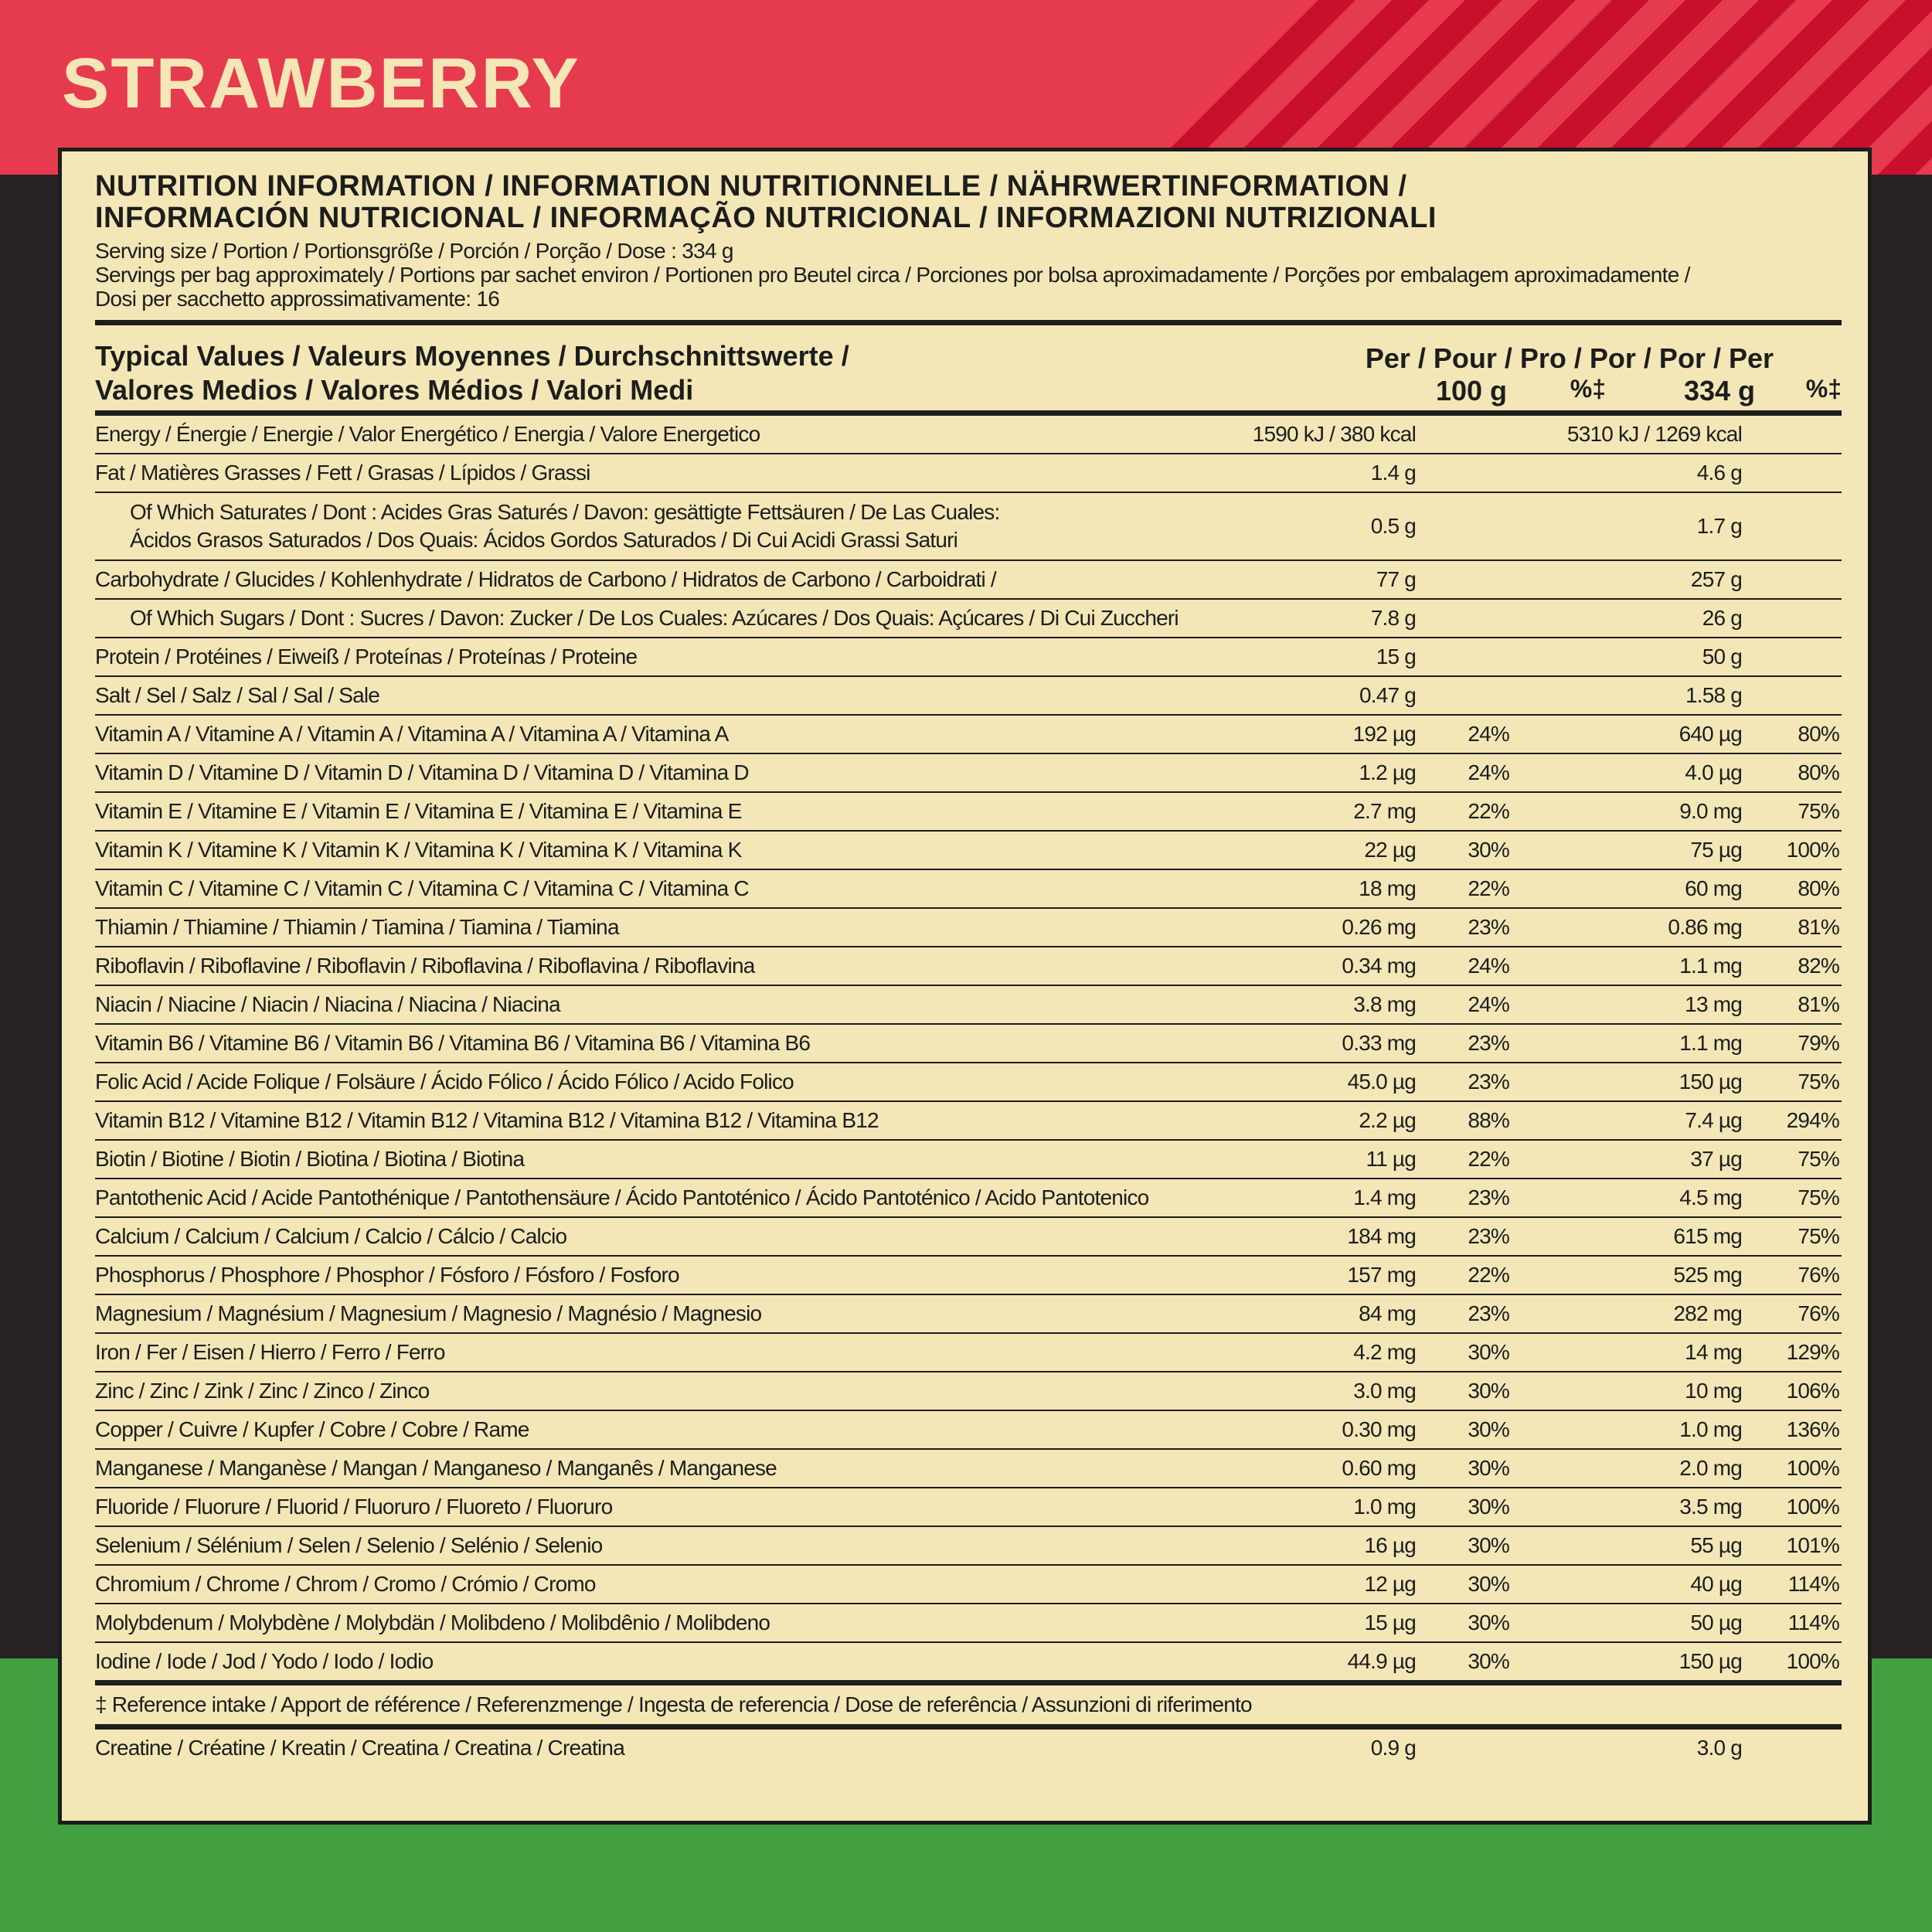 The width and height of the screenshot is (1932, 1932). I want to click on flavor-title: STRAWBERRY, so click(321, 83).